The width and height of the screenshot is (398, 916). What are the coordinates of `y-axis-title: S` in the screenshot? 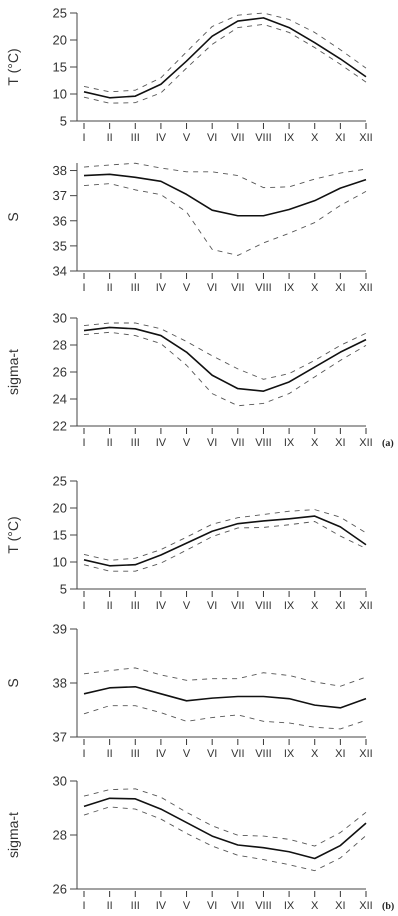 It's located at (13, 217).